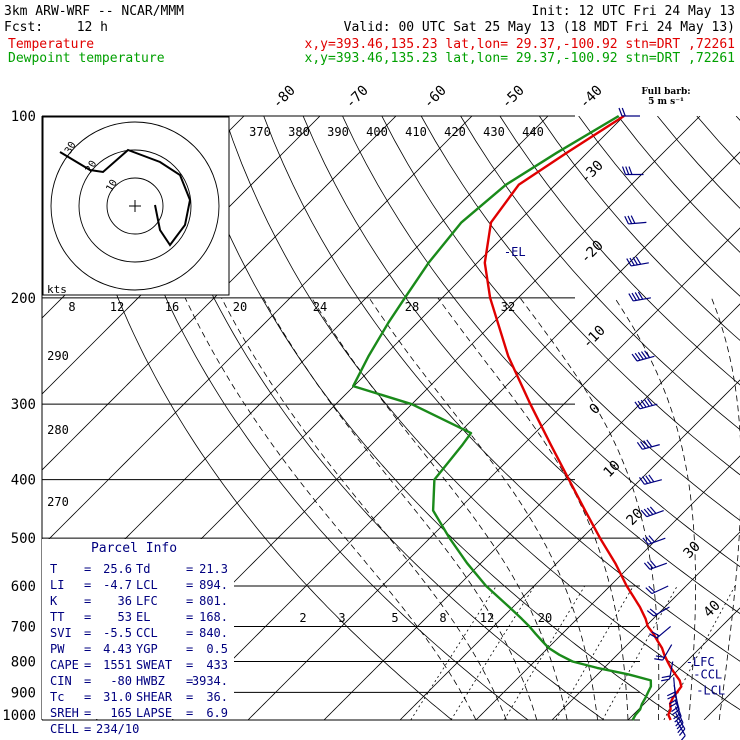 The width and height of the screenshot is (740, 740). What do you see at coordinates (533, 132) in the screenshot?
I see `theta-label: 440` at bounding box center [533, 132].